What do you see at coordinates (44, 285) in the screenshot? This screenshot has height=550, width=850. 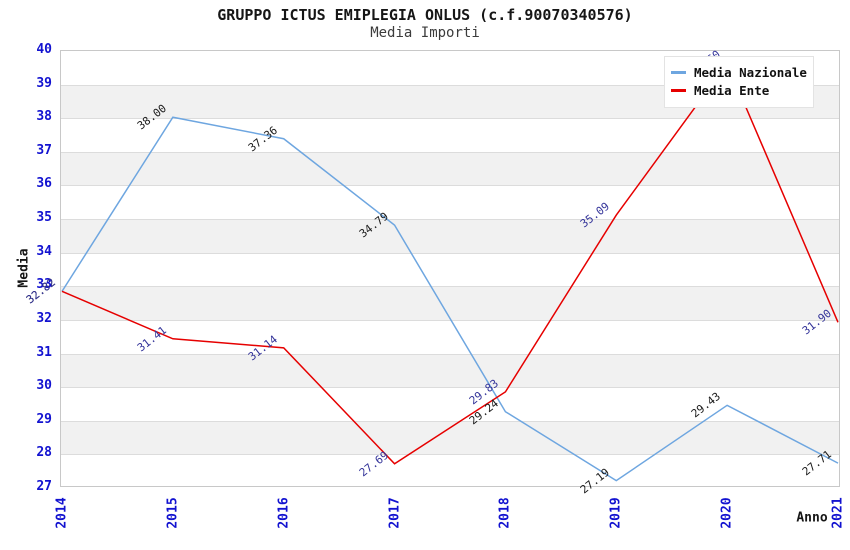 I see `y-tick-label: 33` at bounding box center [44, 285].